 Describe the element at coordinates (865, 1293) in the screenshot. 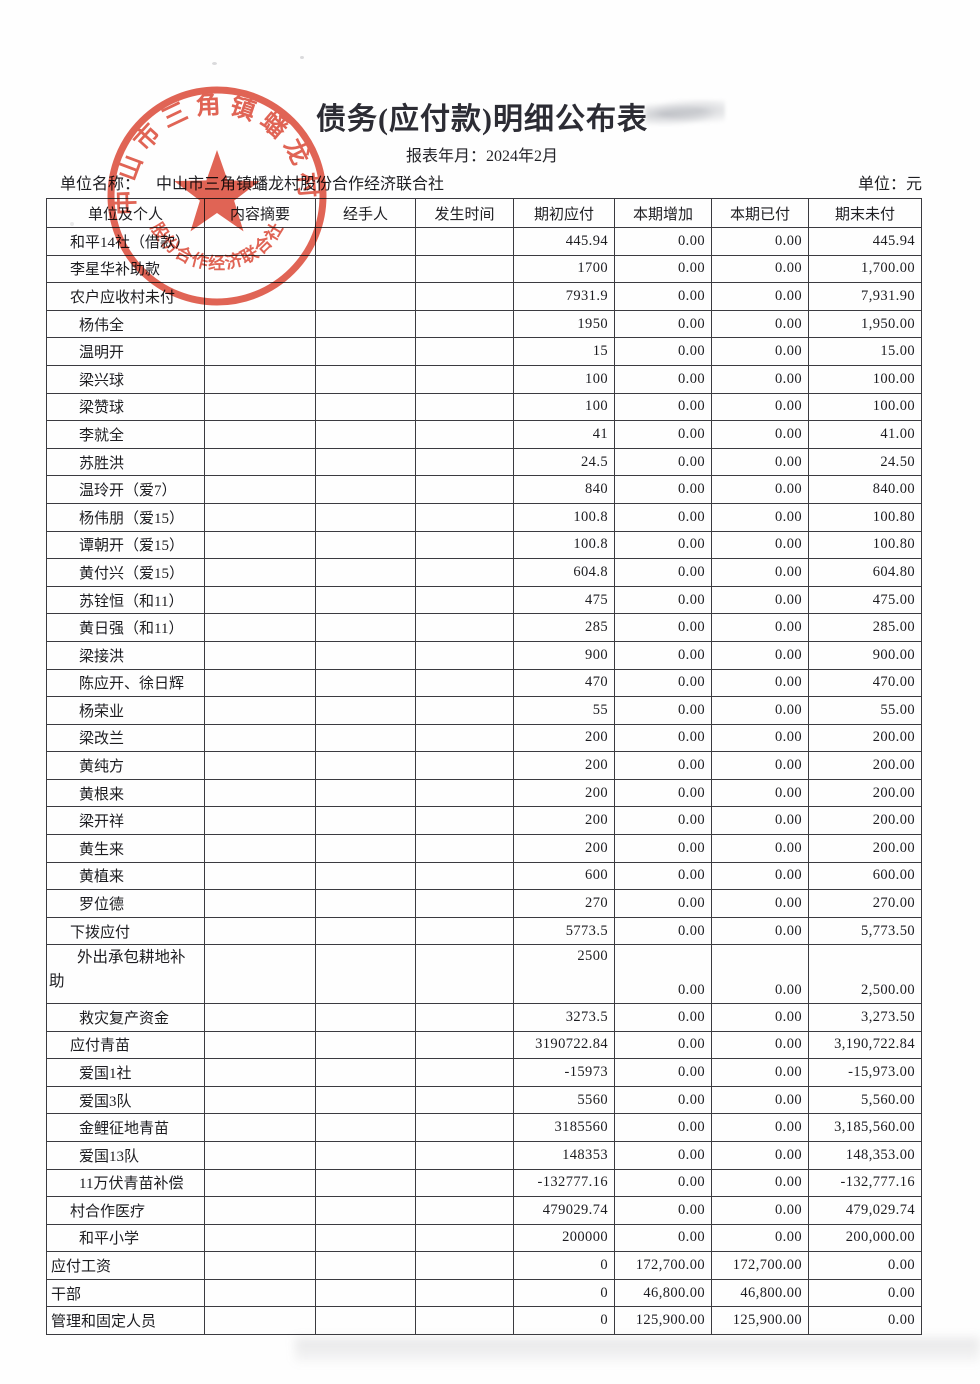

I see `cell-closing-unpaid: 0.00` at that location.